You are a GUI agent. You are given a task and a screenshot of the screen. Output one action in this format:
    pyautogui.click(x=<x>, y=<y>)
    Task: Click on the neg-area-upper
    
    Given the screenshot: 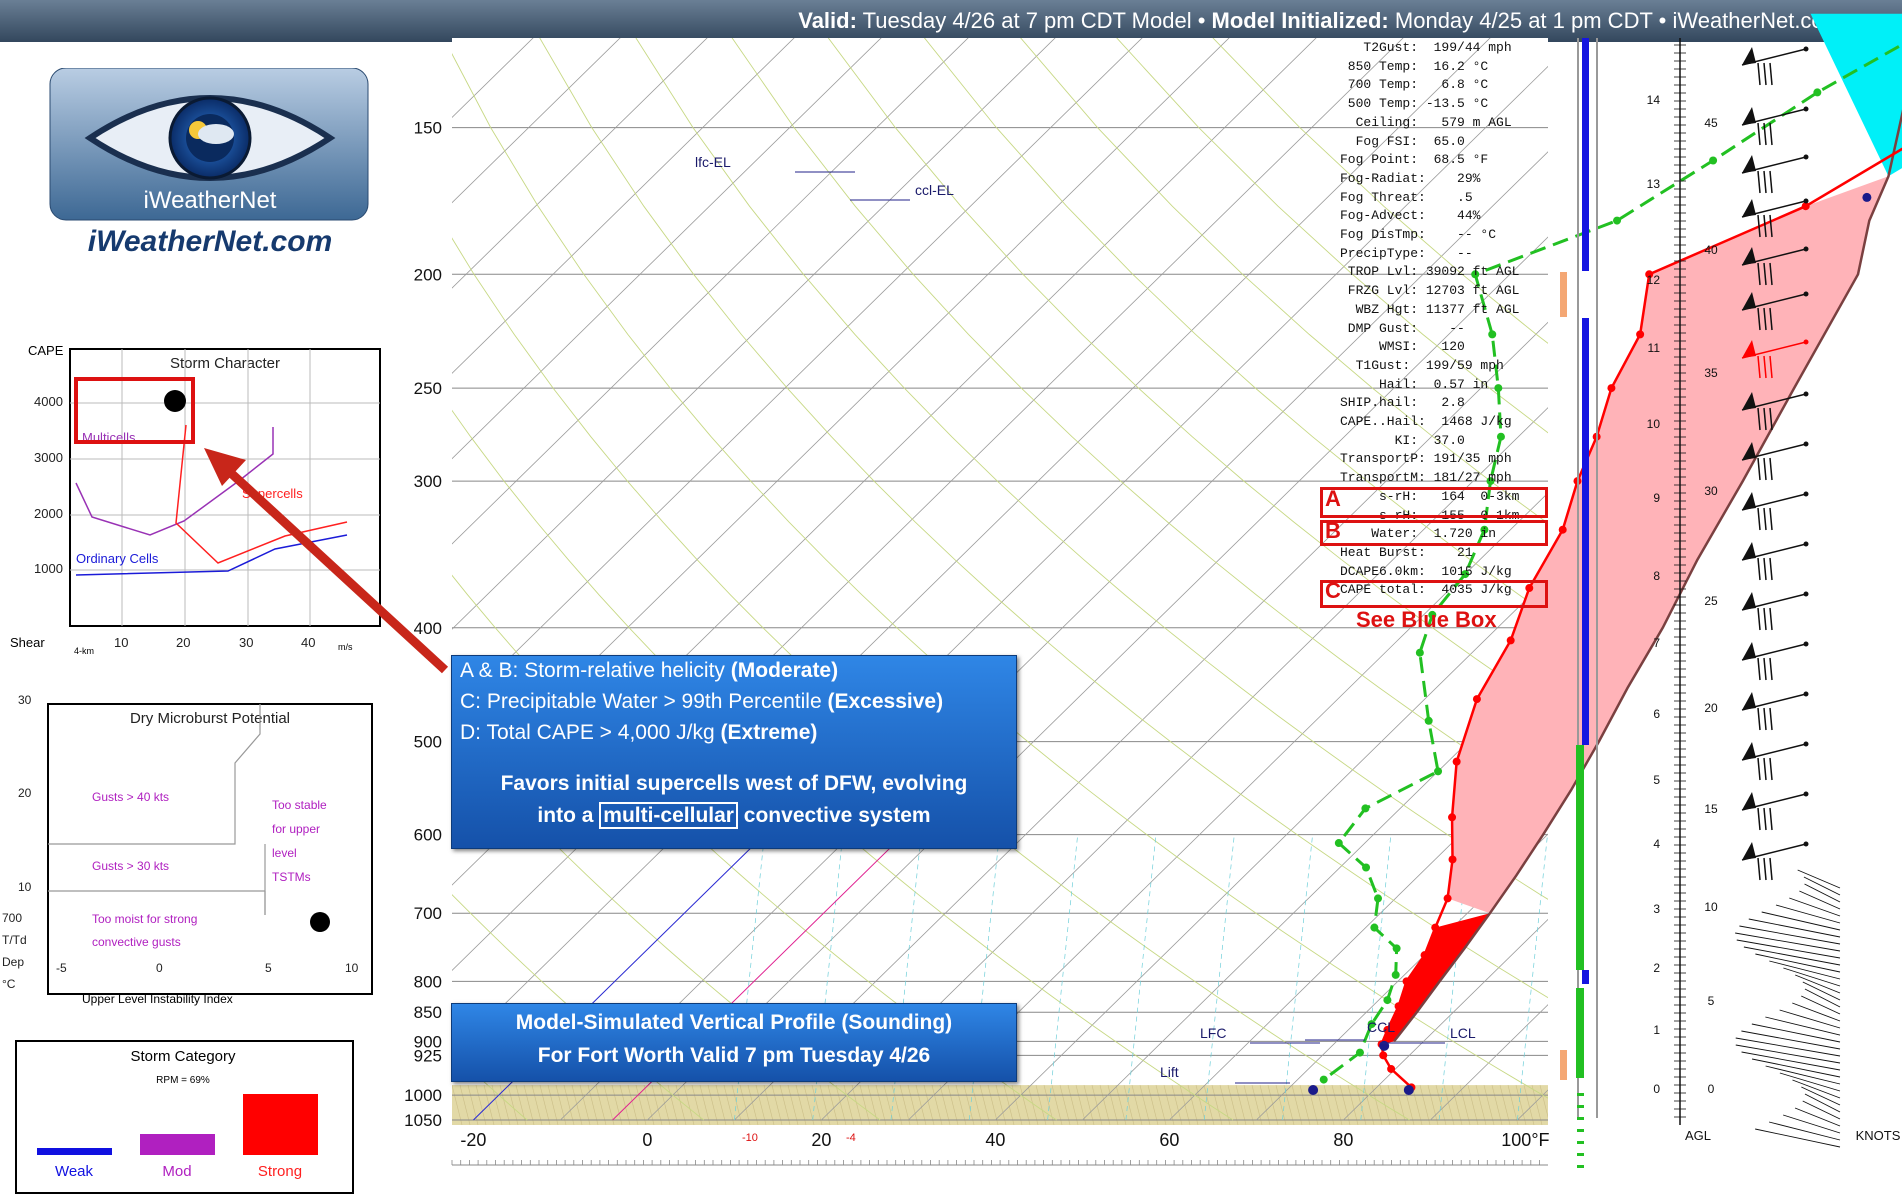 What is the action you would take?
    pyautogui.click(x=1856, y=95)
    